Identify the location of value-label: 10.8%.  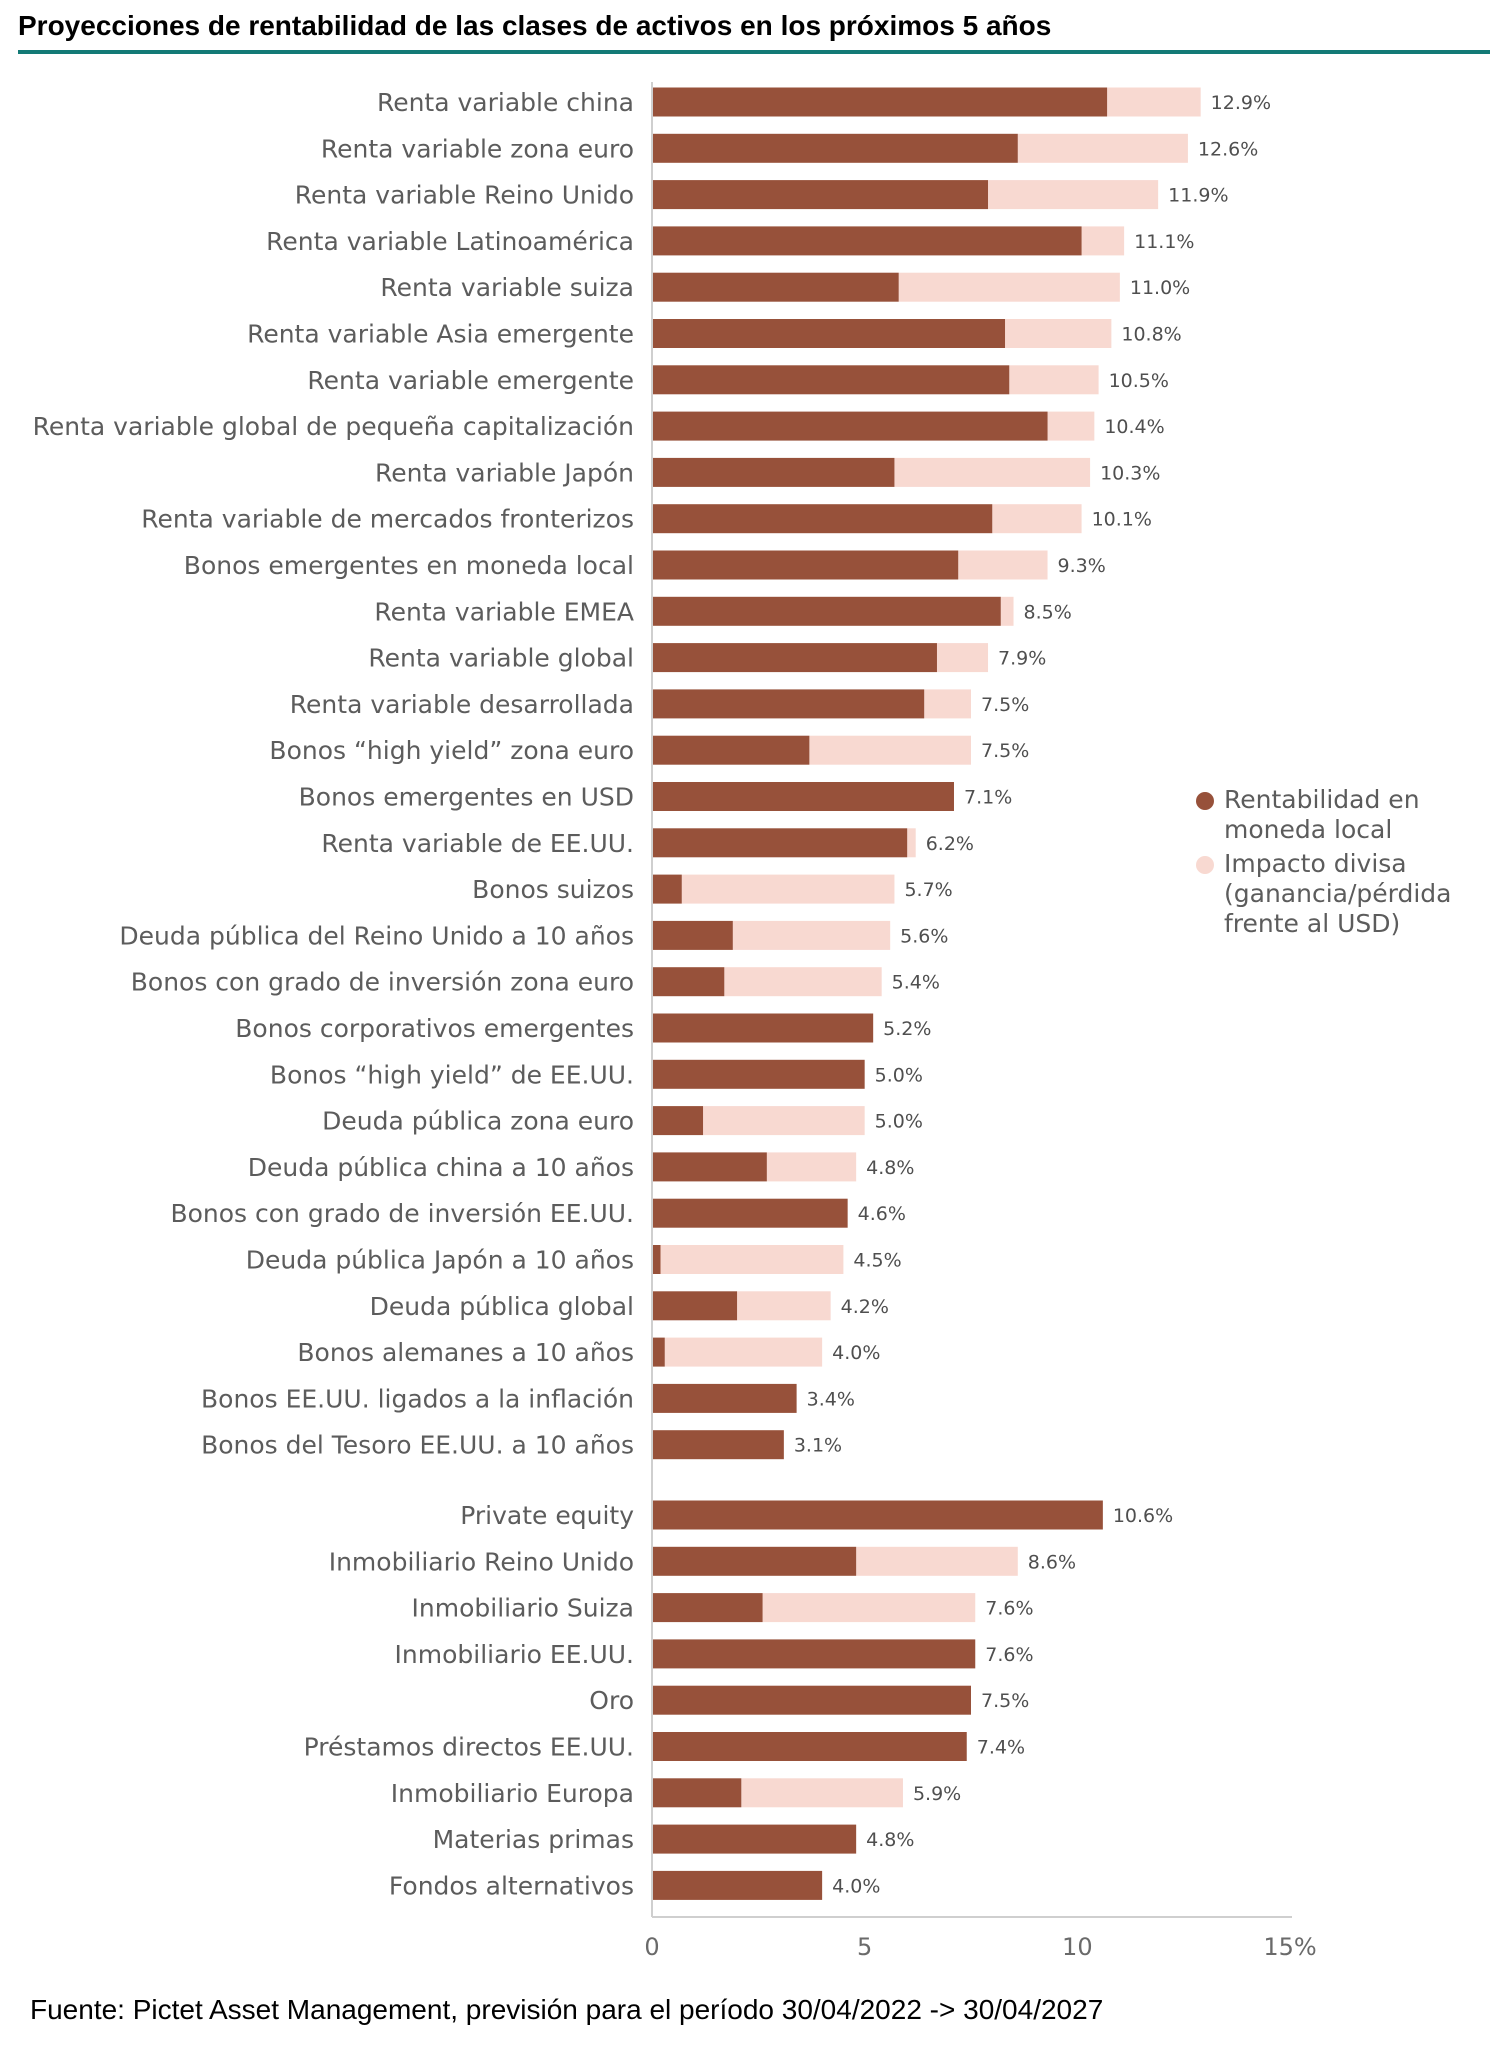
(1151, 335).